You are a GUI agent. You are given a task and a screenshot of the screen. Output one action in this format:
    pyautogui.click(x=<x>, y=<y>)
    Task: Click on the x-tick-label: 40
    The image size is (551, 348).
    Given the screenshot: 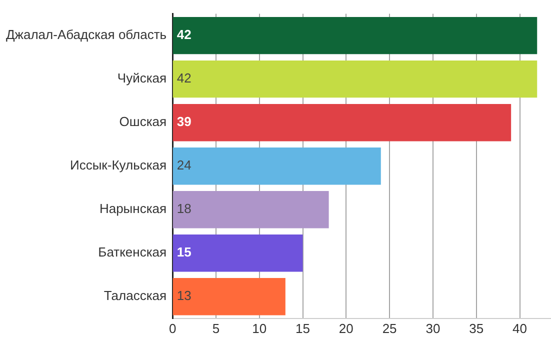 What is the action you would take?
    pyautogui.click(x=519, y=328)
    